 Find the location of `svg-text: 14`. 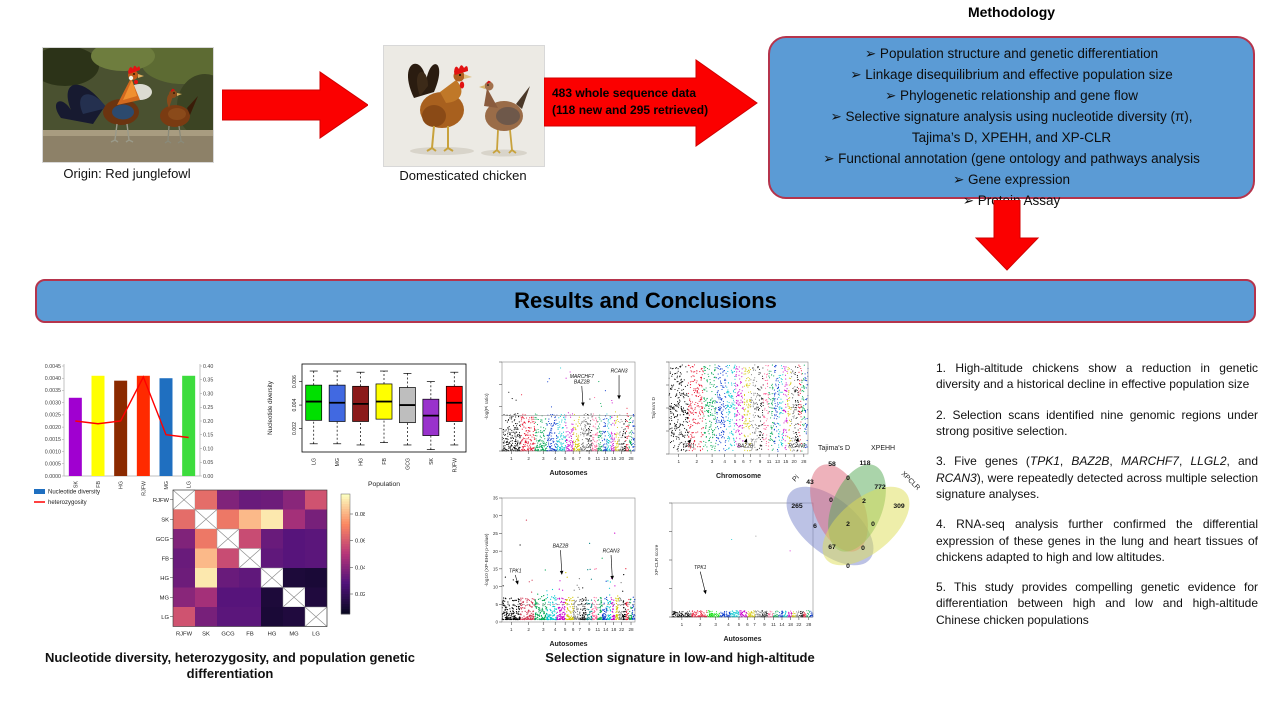

svg-text: 14 is located at coordinates (606, 629).